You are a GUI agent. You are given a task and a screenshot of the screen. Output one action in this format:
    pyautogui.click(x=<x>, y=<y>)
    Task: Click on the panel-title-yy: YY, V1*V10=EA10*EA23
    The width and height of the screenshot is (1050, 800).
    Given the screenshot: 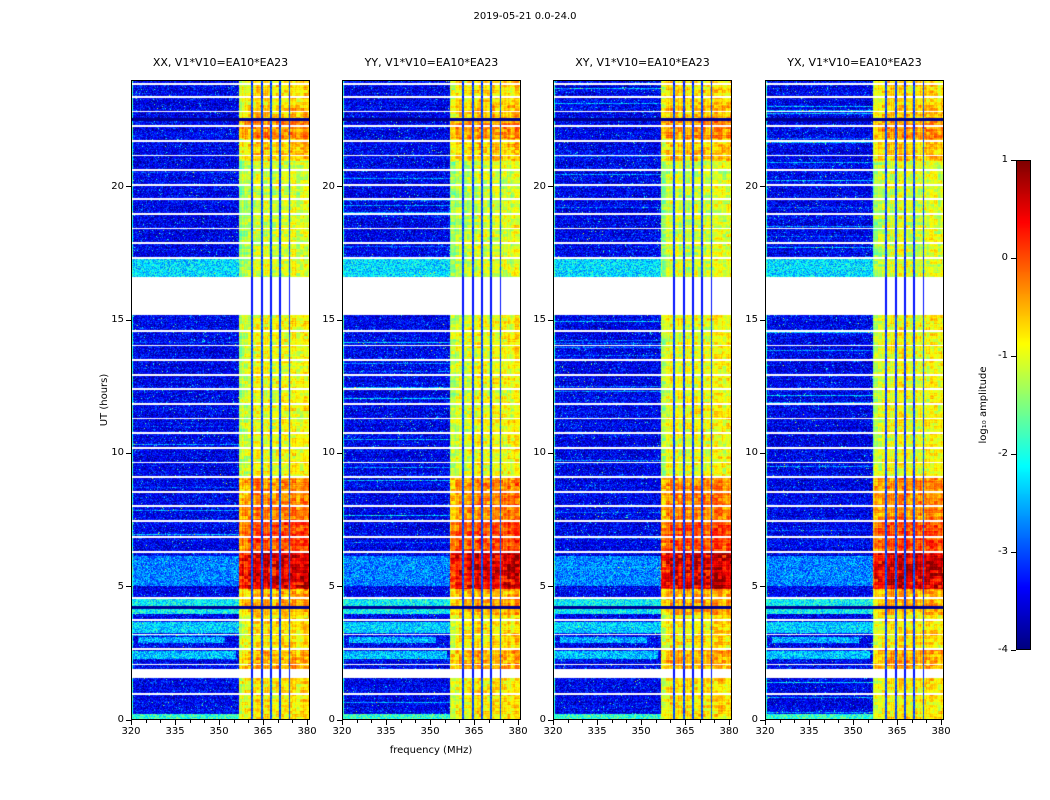 What is the action you would take?
    pyautogui.click(x=431, y=62)
    